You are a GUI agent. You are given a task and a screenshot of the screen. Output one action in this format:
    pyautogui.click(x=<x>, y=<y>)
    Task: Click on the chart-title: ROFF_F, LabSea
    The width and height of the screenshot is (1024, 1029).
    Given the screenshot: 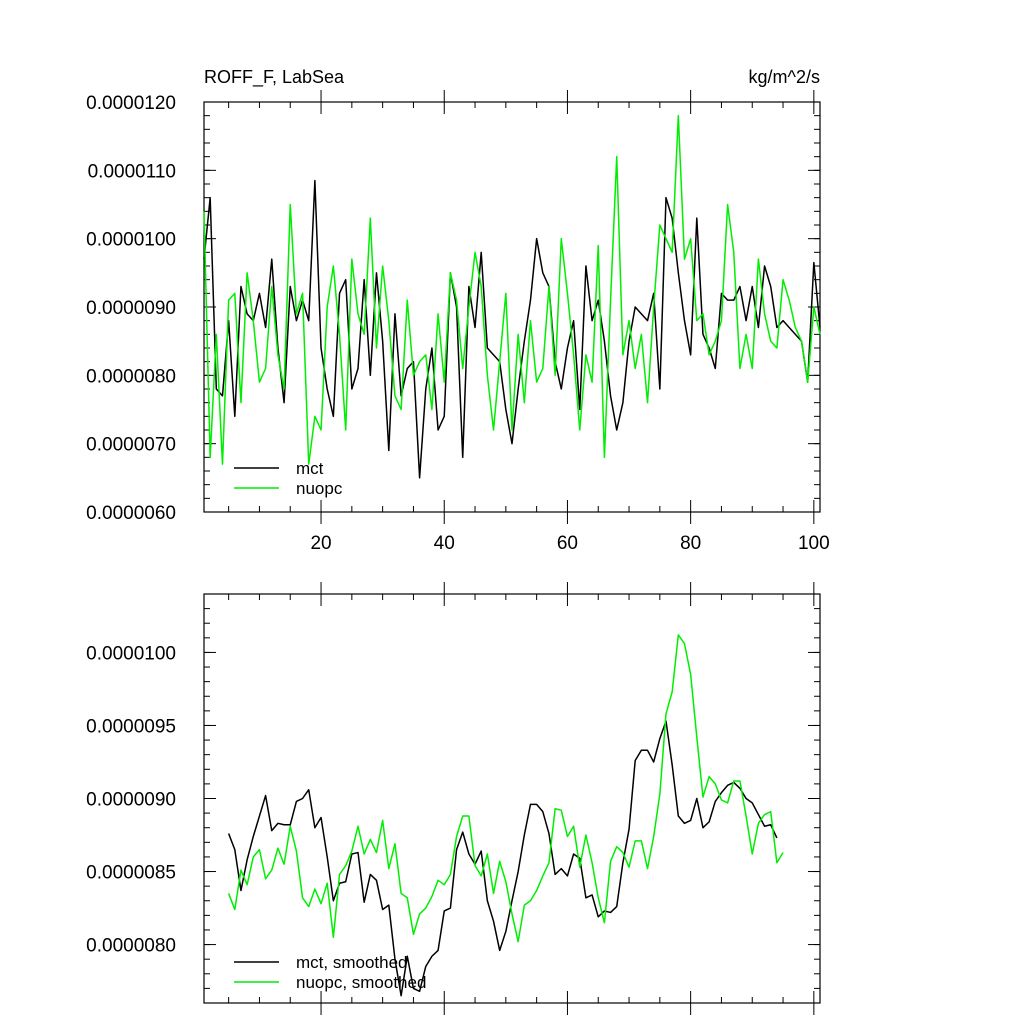 What is the action you would take?
    pyautogui.click(x=274, y=77)
    